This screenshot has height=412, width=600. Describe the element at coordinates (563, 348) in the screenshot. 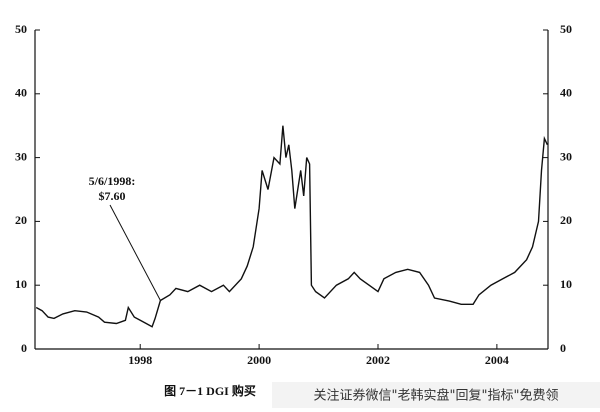

I see `y2-tick-label: 0` at that location.